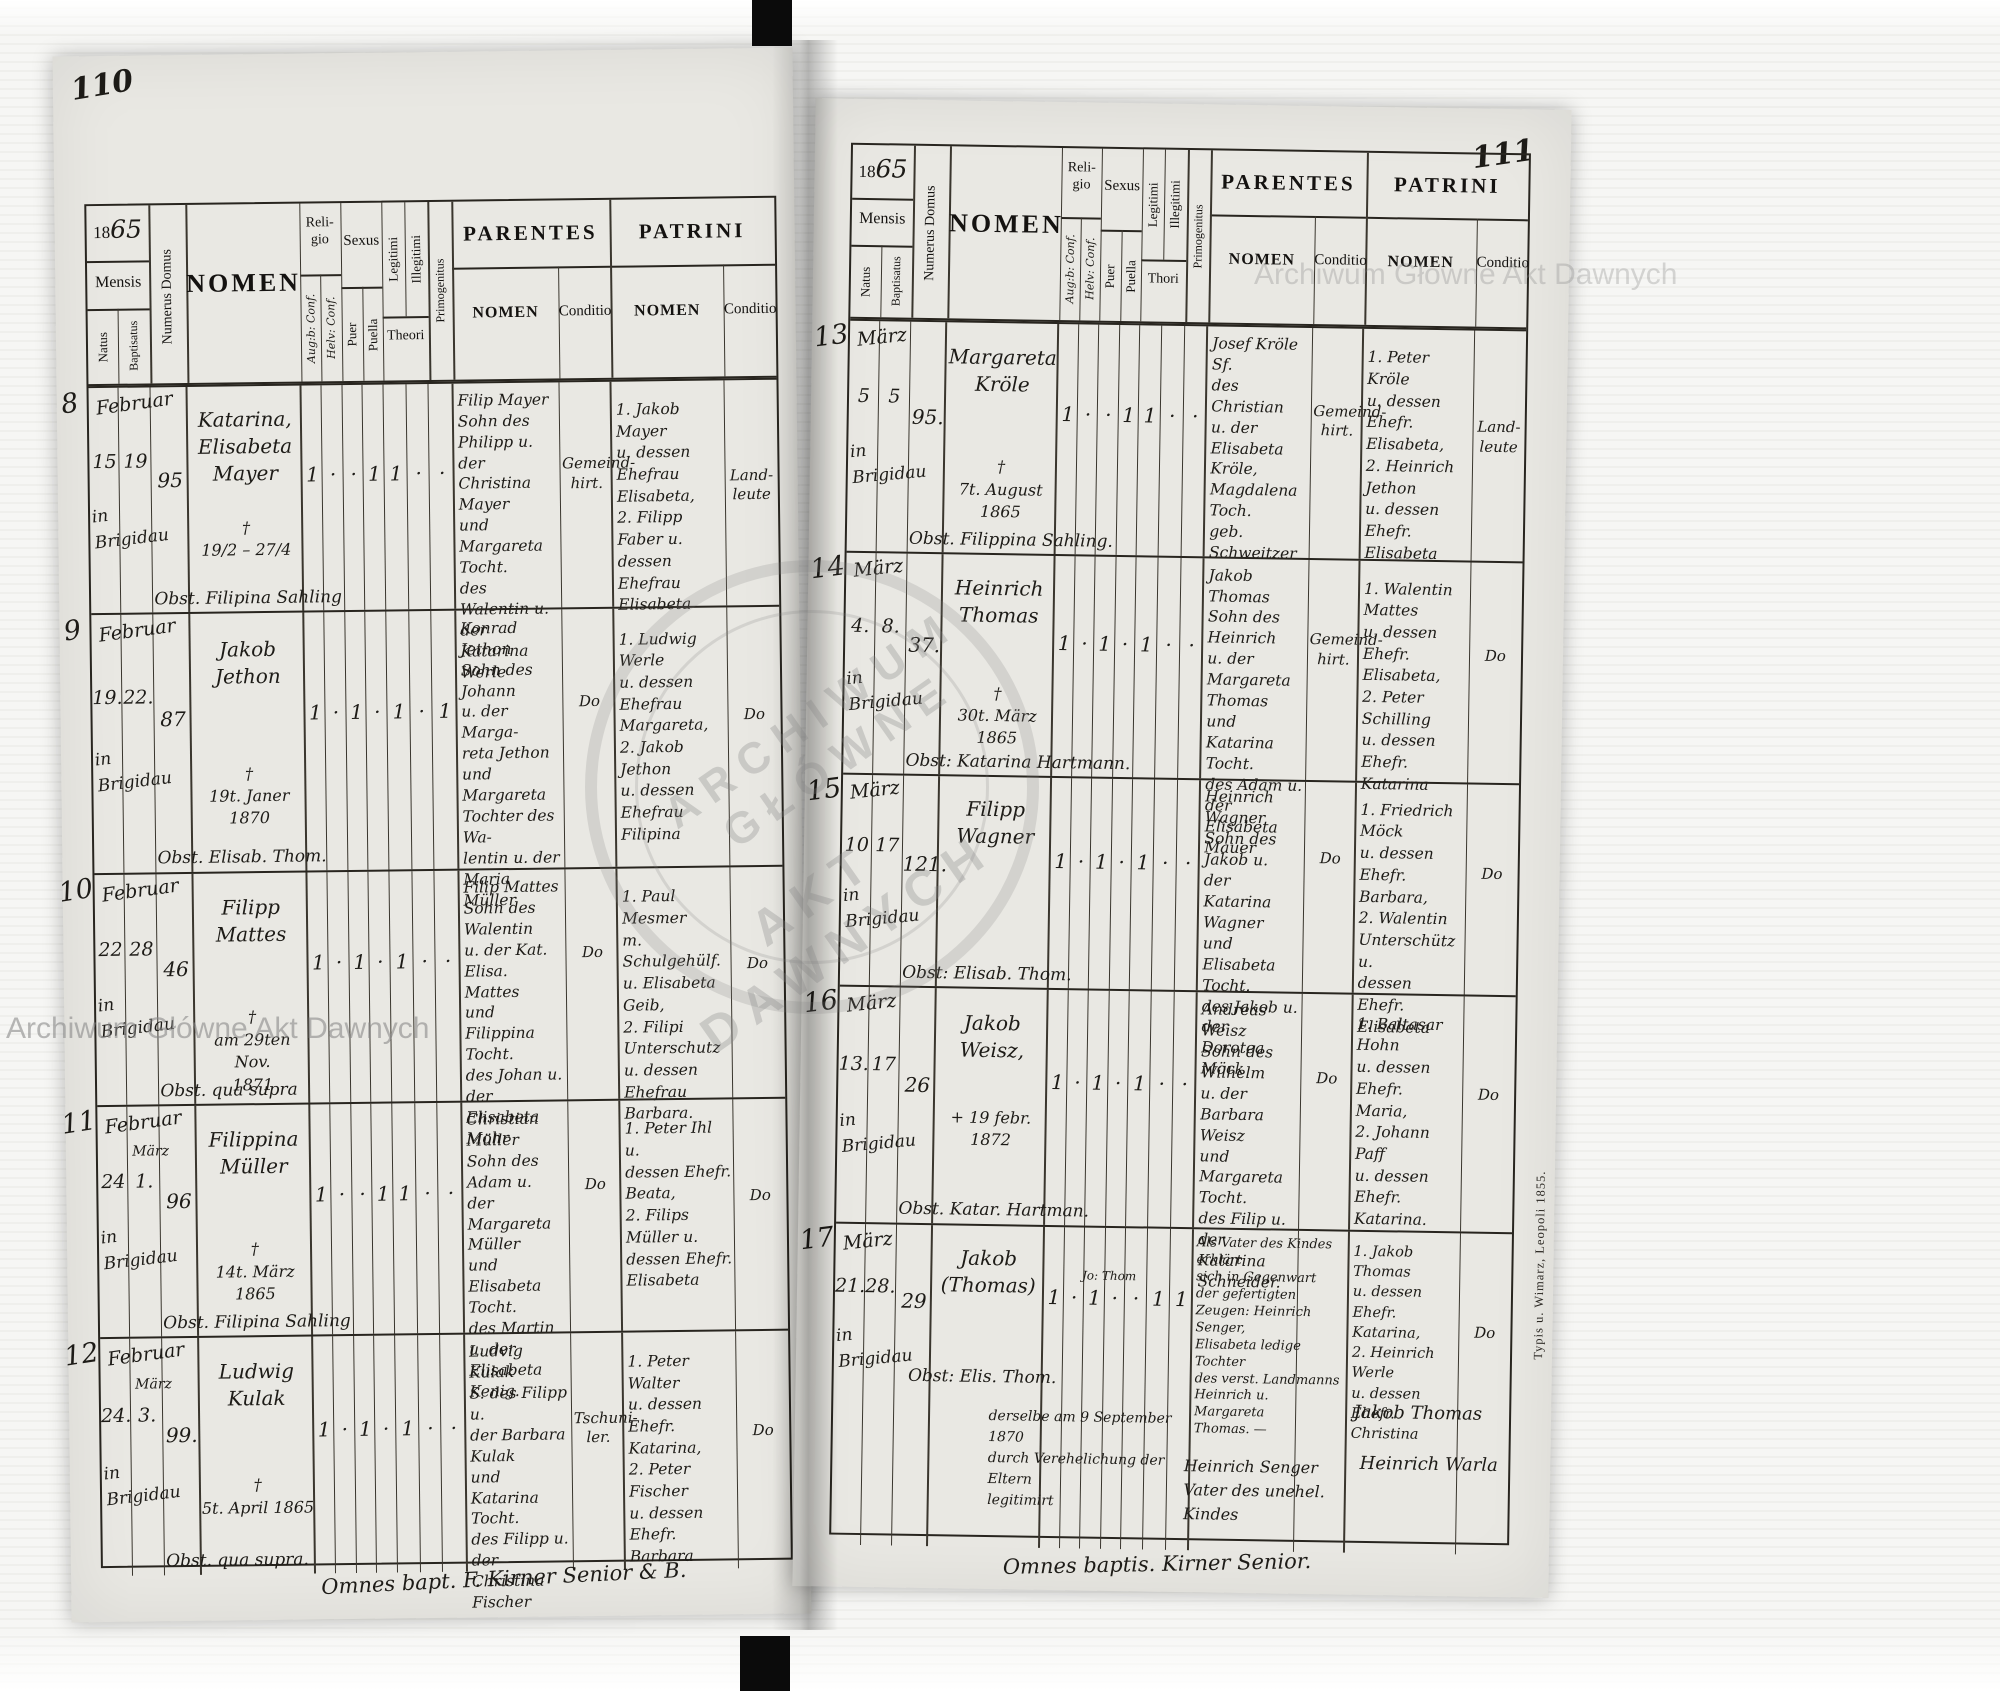 The width and height of the screenshot is (2000, 1691). What do you see at coordinates (850, 1286) in the screenshot?
I see `natus-day: 21.` at bounding box center [850, 1286].